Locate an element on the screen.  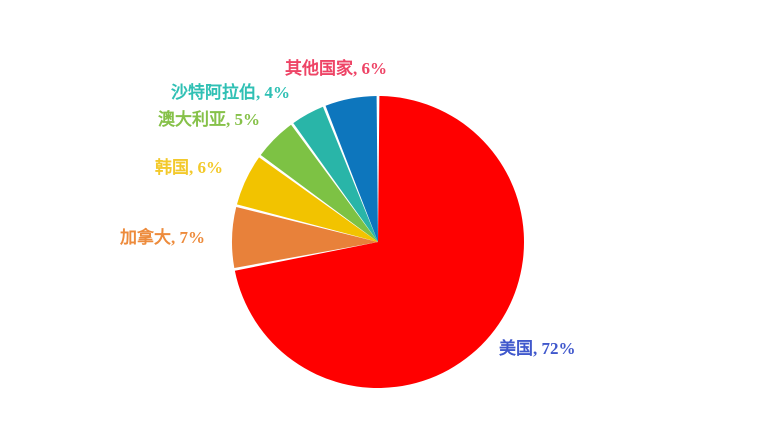
pie-label-other-countries: 其他国家, 6% is located at coordinates (336, 69).